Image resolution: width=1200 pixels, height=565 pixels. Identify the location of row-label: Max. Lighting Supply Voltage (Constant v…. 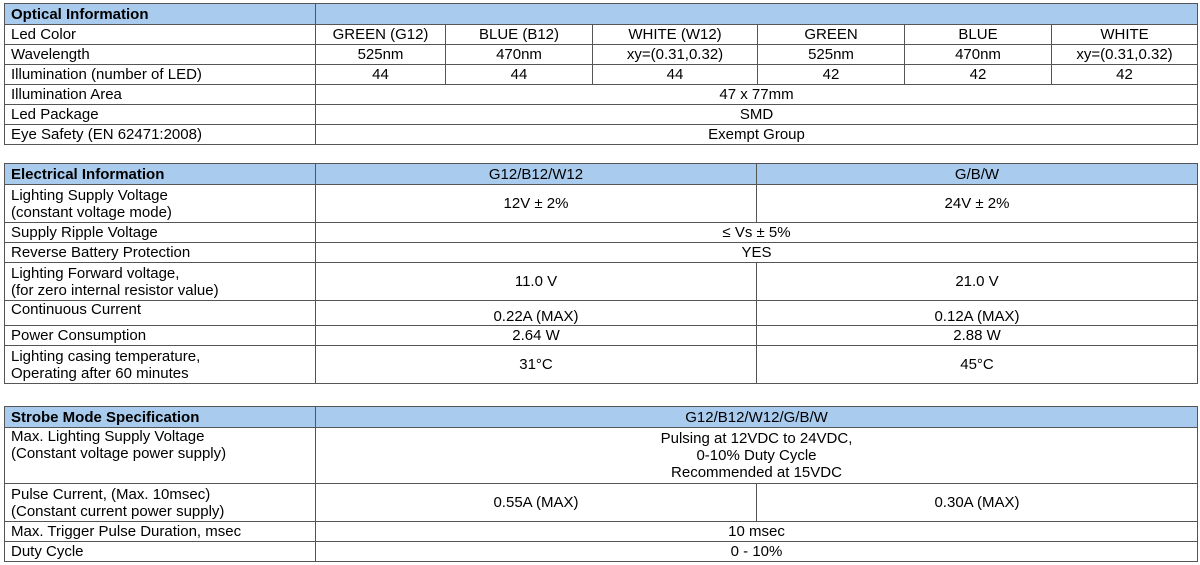
(160, 455).